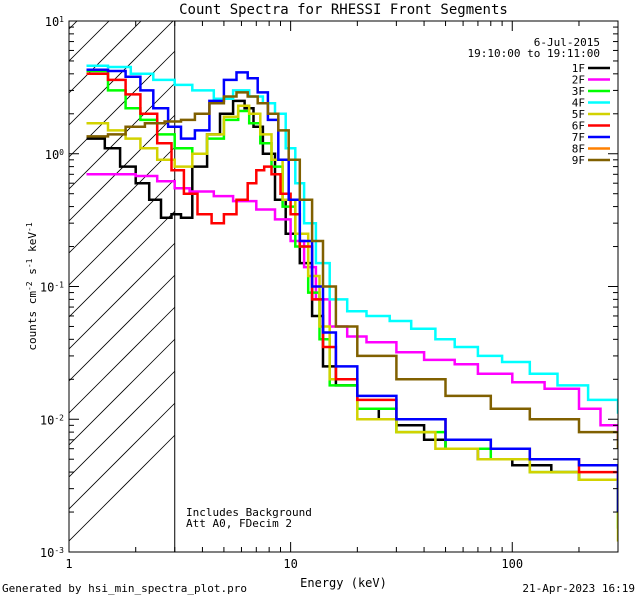 Image resolution: width=640 pixels, height=600 pixels. Describe the element at coordinates (61, 19) in the screenshot. I see `y-tick-exp: 1` at that location.